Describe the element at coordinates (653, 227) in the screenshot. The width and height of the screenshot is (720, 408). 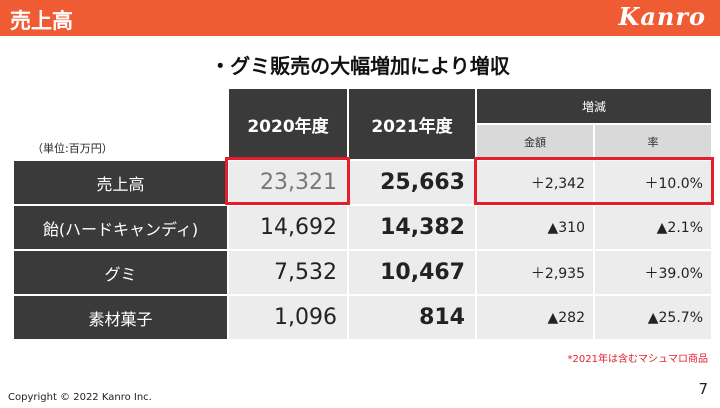
I see `cell-rate-candy: ▲2.1%` at that location.